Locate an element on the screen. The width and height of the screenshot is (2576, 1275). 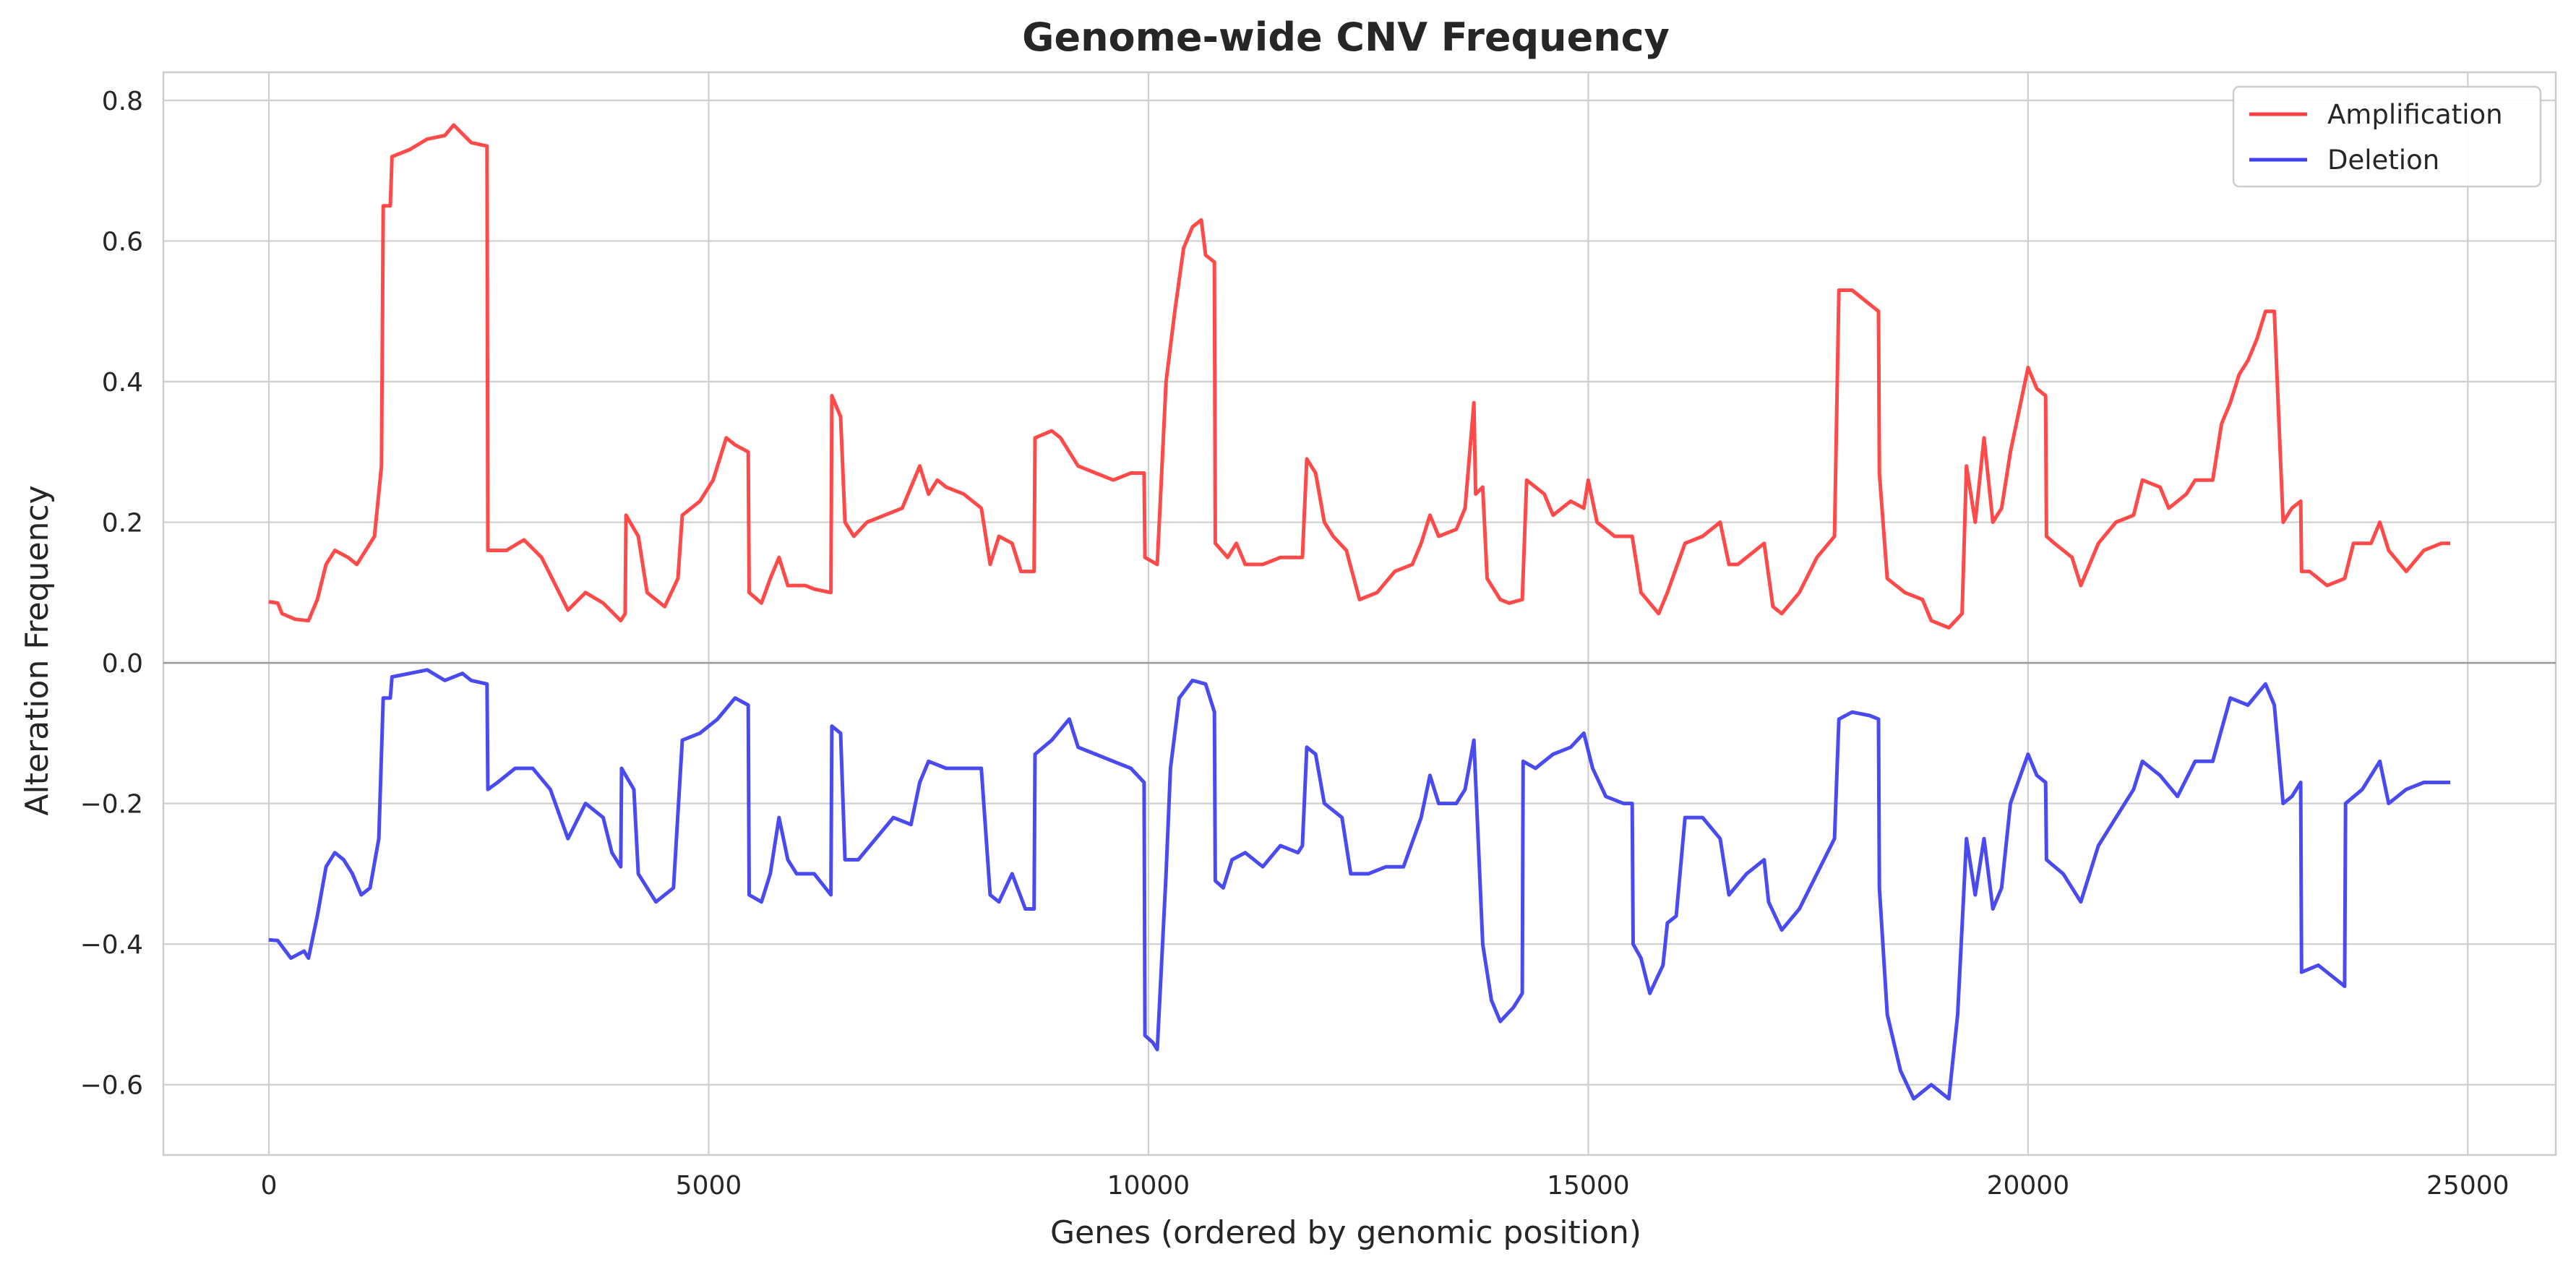
x-tick-label: 15000 is located at coordinates (1588, 1186).